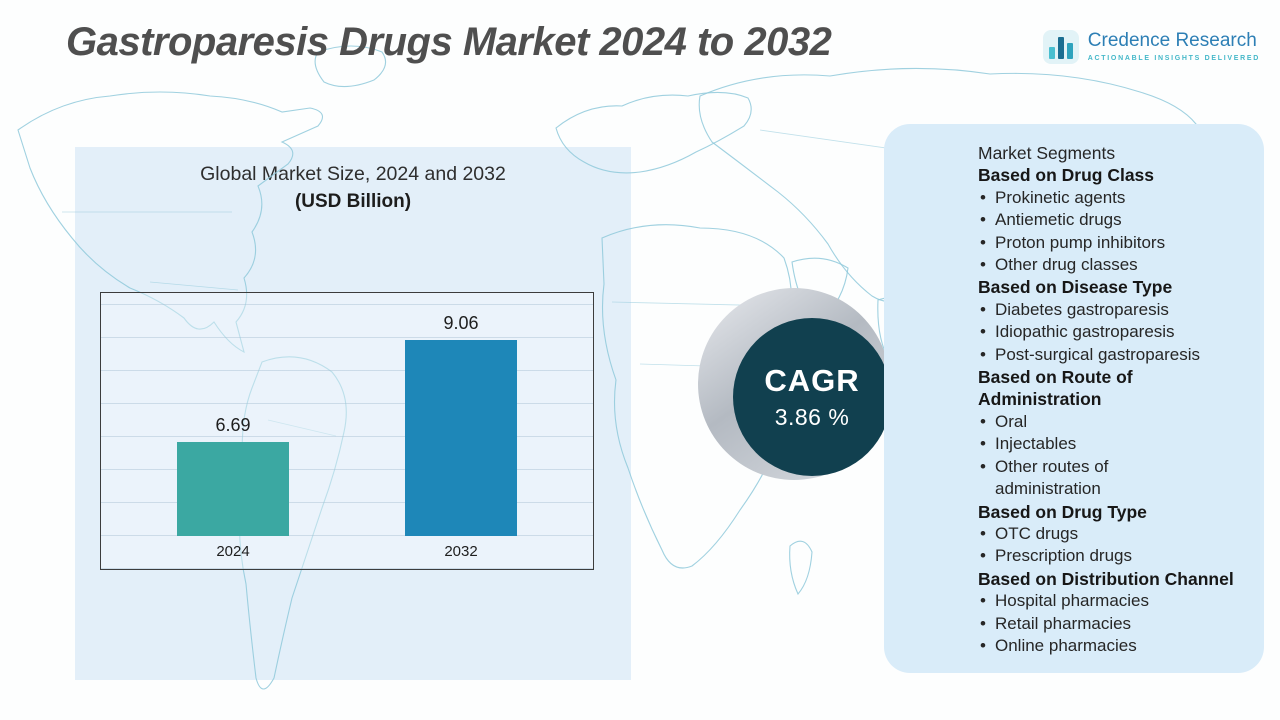 The width and height of the screenshot is (1280, 720). Describe the element at coordinates (1062, 511) in the screenshot. I see `segment-heading: Based on Drug Type` at that location.